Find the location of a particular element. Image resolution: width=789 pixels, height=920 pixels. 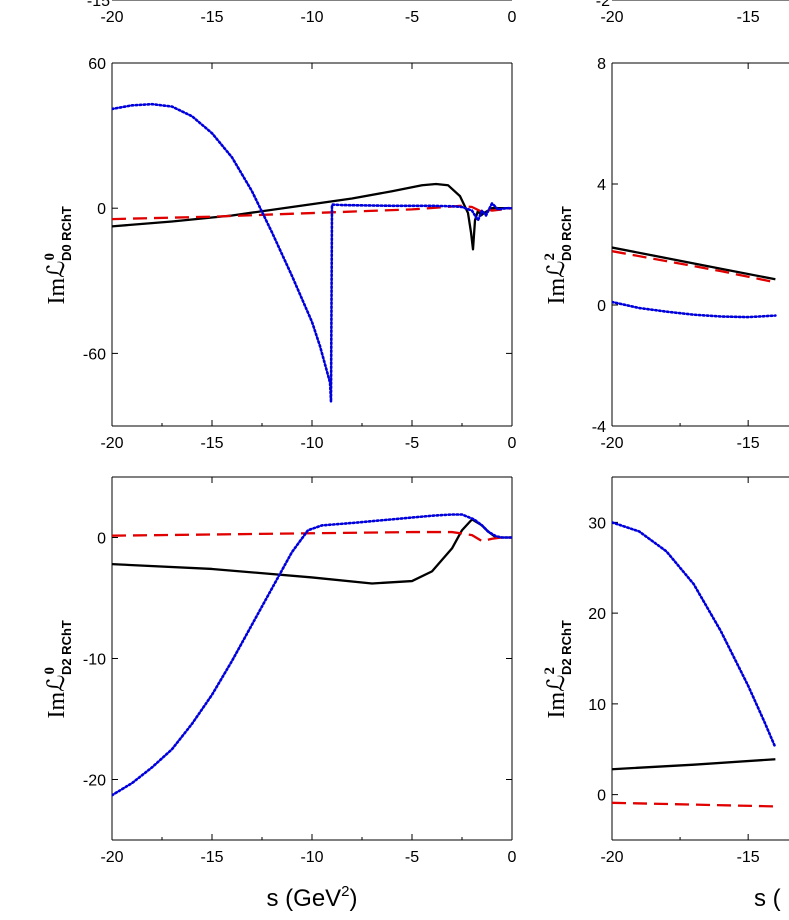

y-axis-title: Imℒ2D2 RChT is located at coordinates (558, 669).